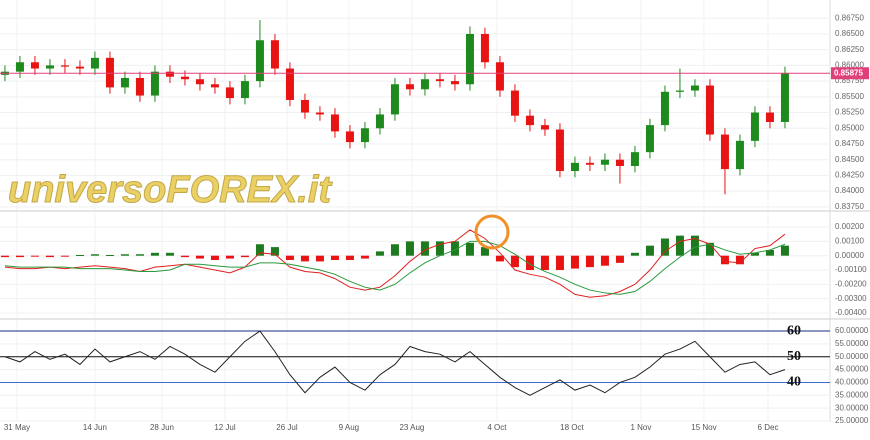 This screenshot has height=440, width=870. I want to click on y-tick-label: 0.00100, so click(849, 240).